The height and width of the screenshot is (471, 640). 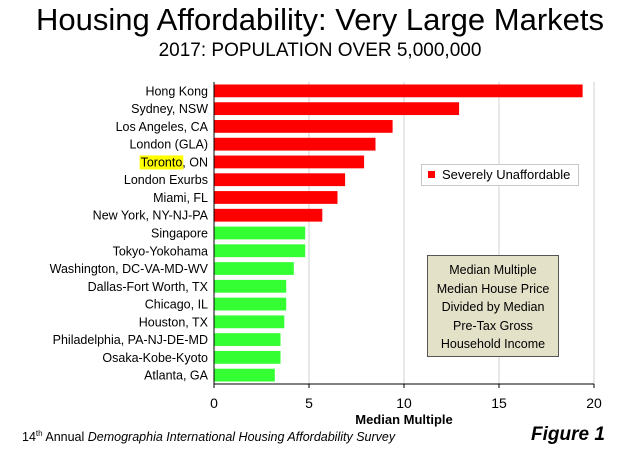 What do you see at coordinates (404, 403) in the screenshot?
I see `x-tick-label: 10` at bounding box center [404, 403].